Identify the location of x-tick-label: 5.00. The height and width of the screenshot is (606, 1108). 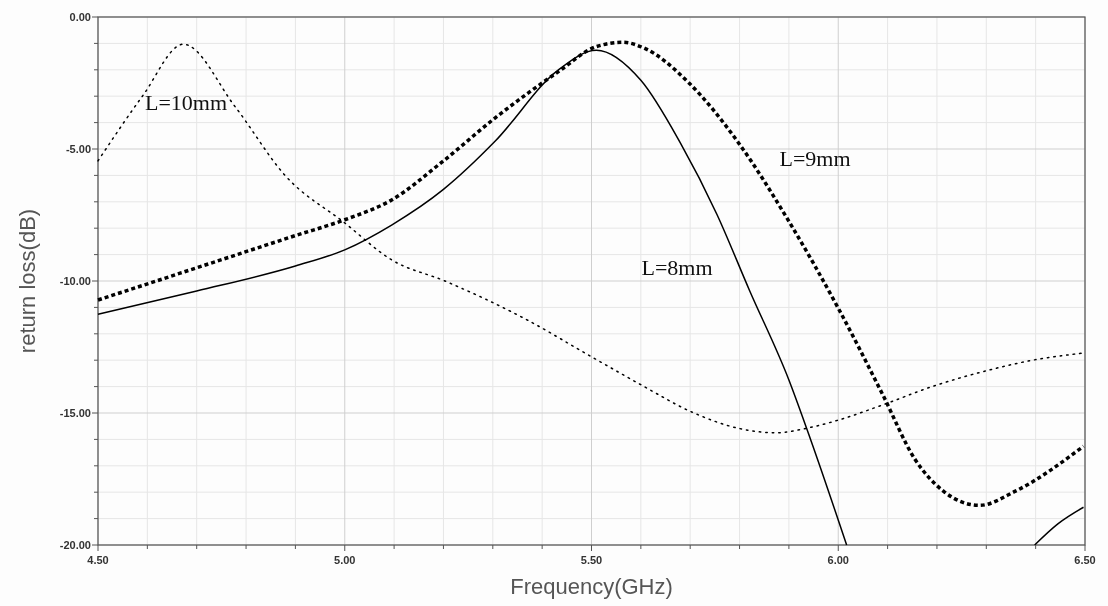
(345, 560).